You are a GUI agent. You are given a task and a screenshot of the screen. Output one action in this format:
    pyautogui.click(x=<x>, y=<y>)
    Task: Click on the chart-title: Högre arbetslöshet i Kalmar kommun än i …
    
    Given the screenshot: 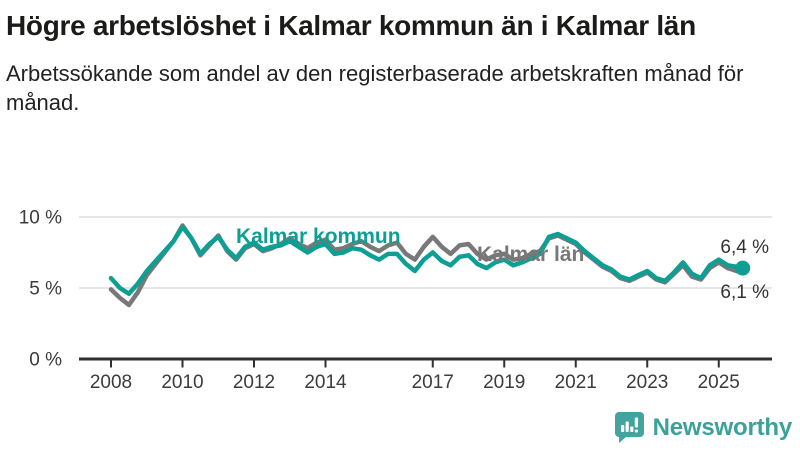 What is the action you would take?
    pyautogui.click(x=351, y=25)
    